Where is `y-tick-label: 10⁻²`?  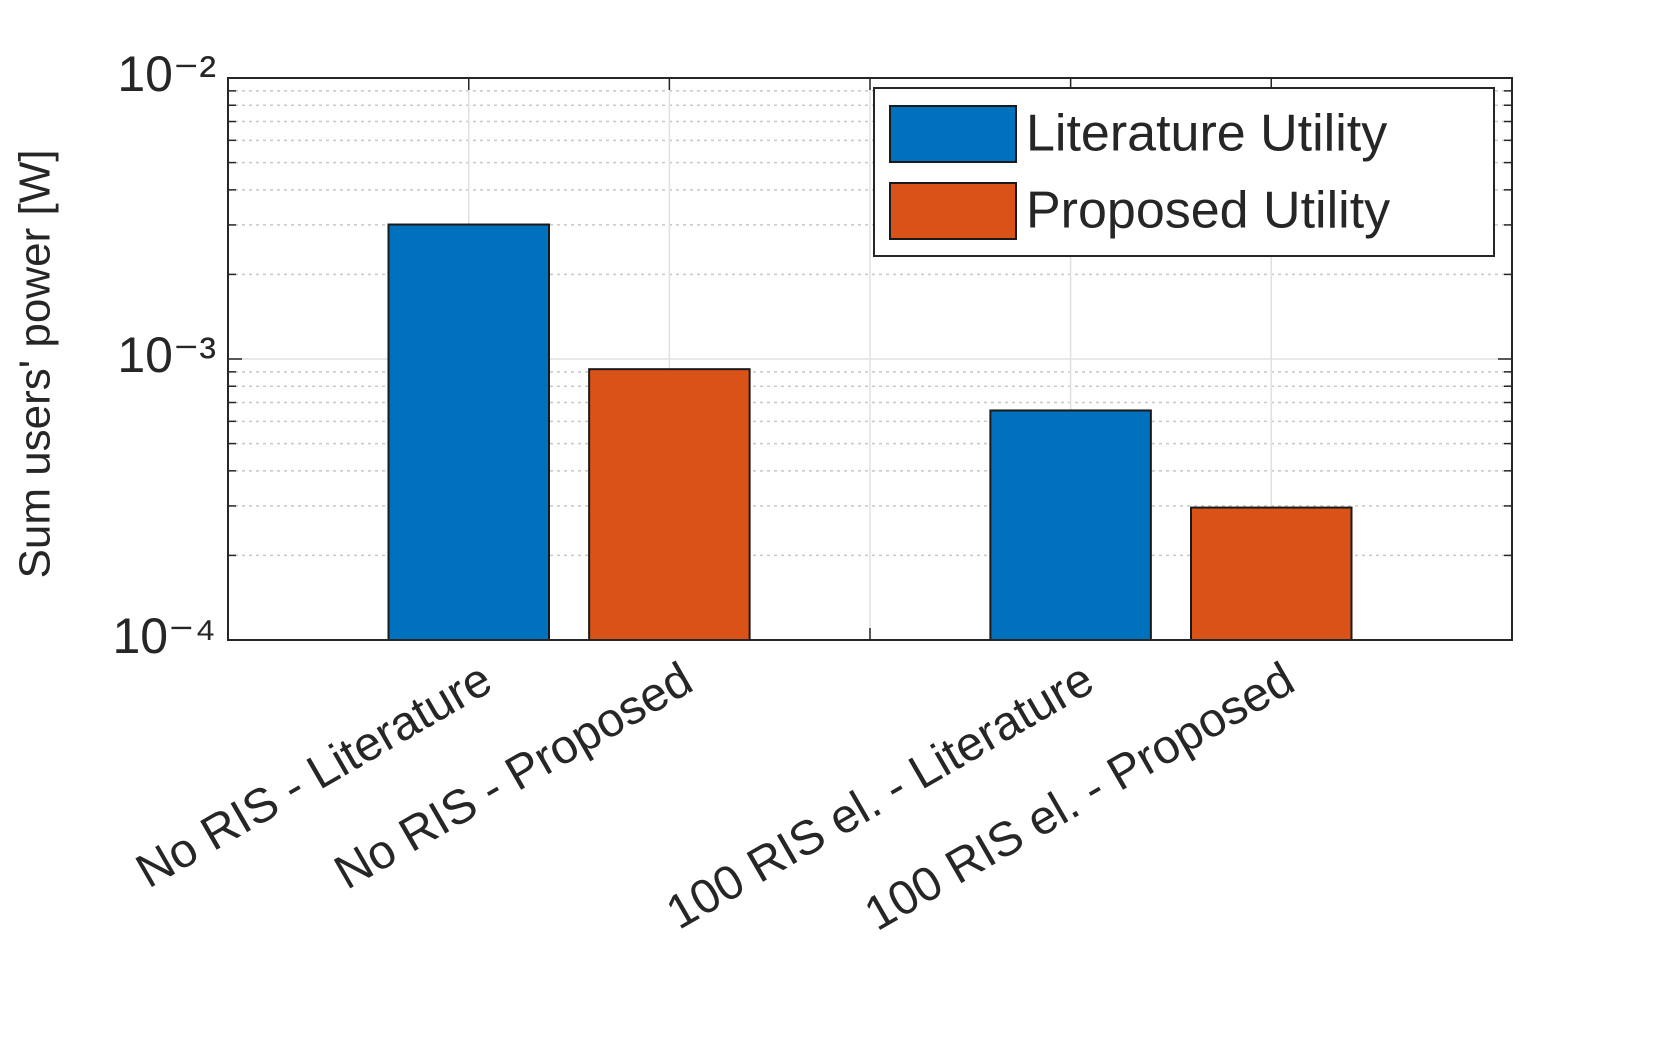 y-tick-label: 10⁻² is located at coordinates (166, 74).